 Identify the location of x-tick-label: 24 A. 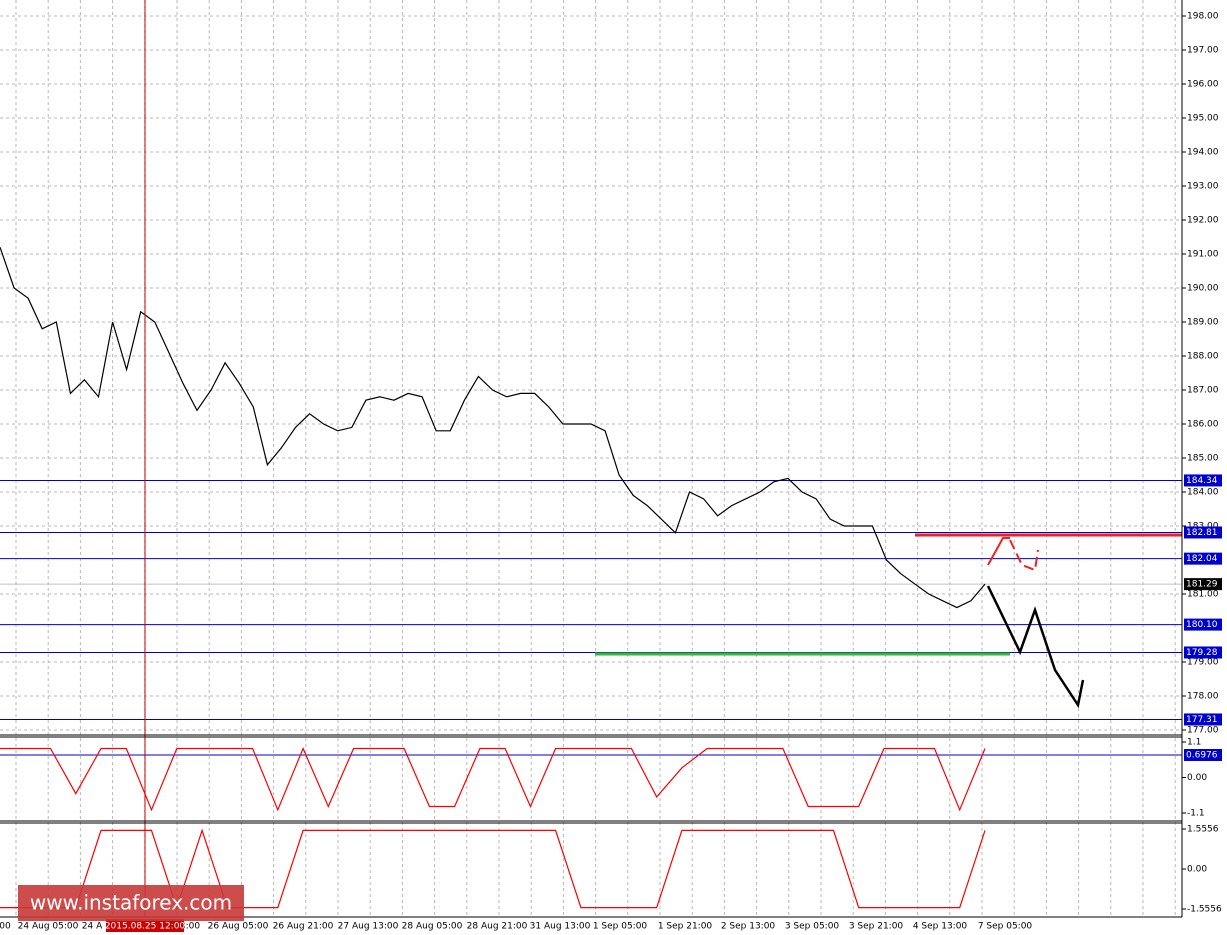
(92, 927).